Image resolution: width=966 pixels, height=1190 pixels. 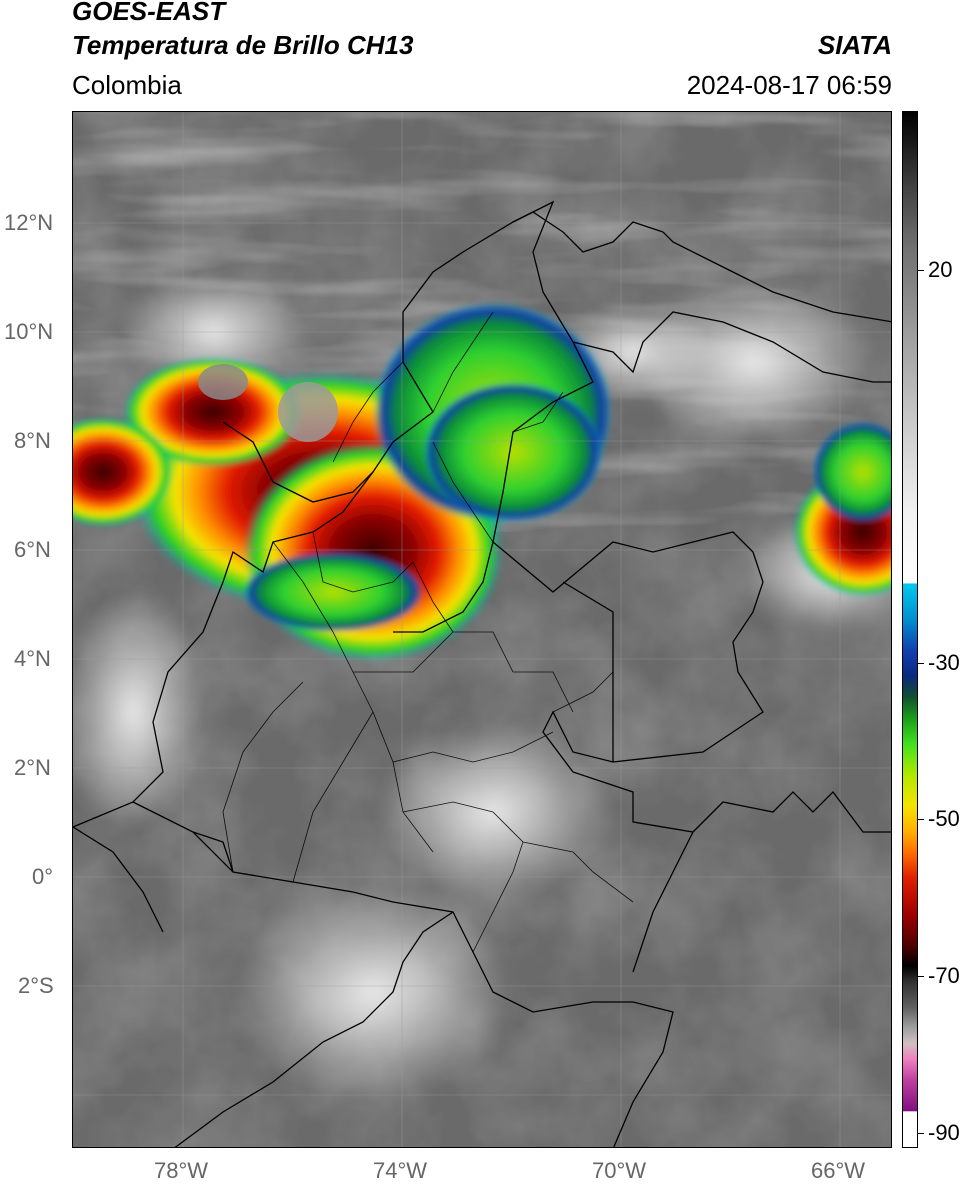 I want to click on lat-label: 0°, so click(x=43, y=876).